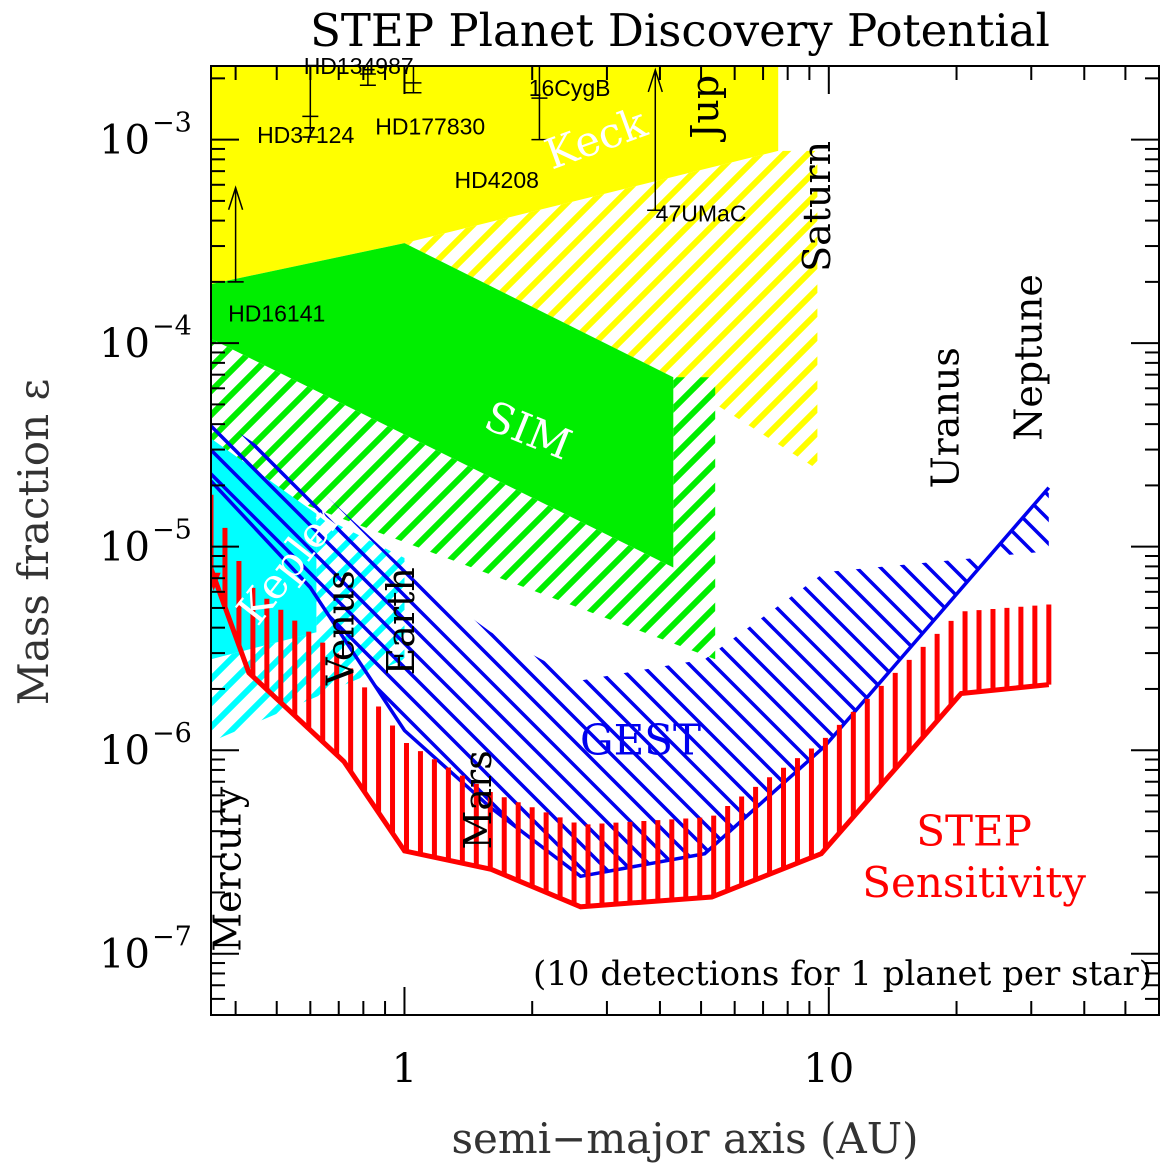 The image size is (1163, 1168). What do you see at coordinates (404, 1069) in the screenshot?
I see `x-tick-label: 1` at bounding box center [404, 1069].